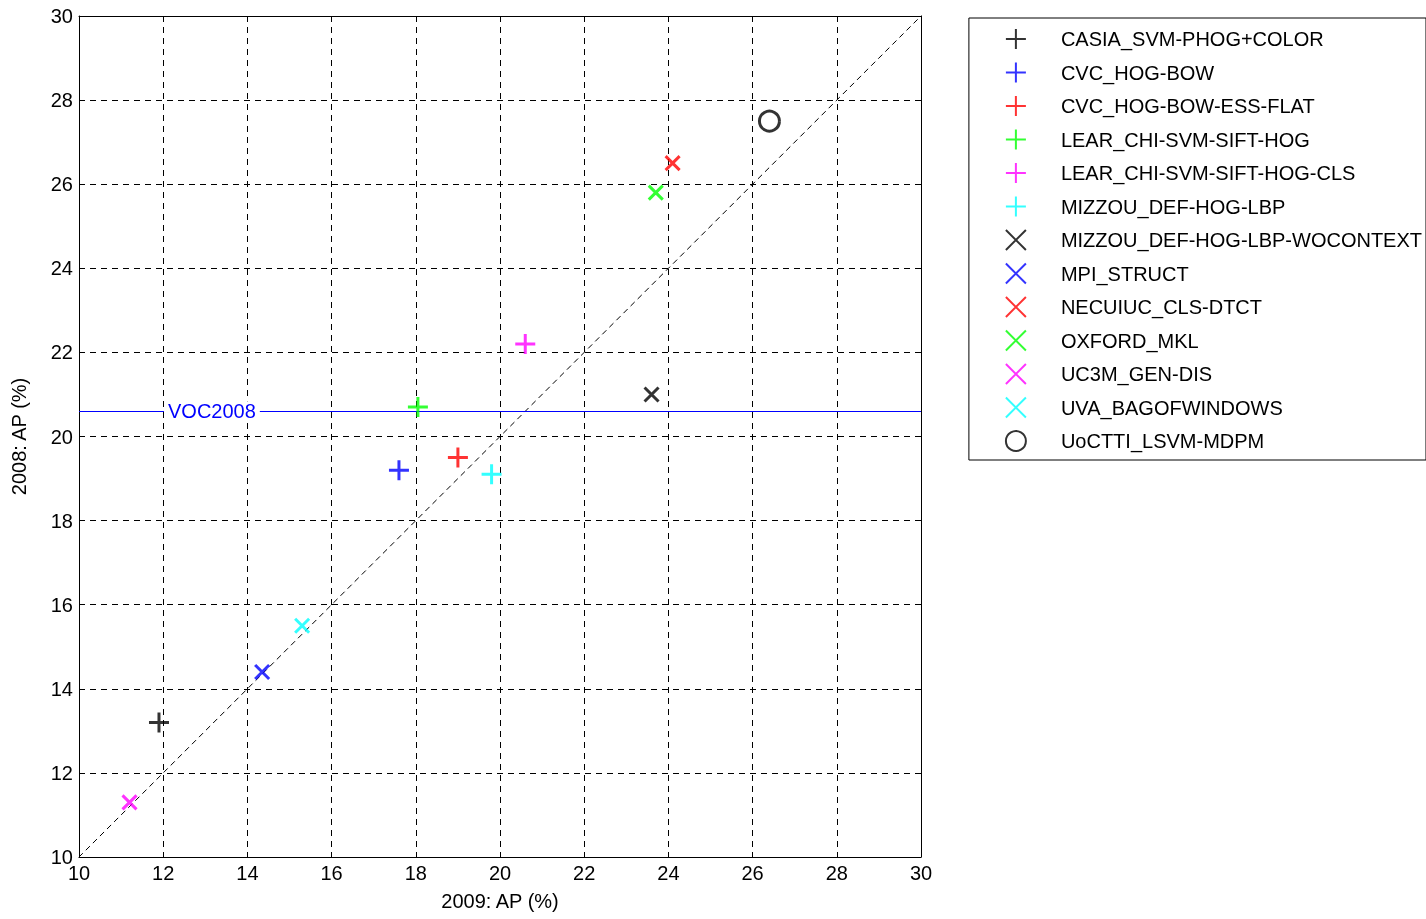  What do you see at coordinates (500, 901) in the screenshot?
I see `x-axis-title: 2009: AP (%)` at bounding box center [500, 901].